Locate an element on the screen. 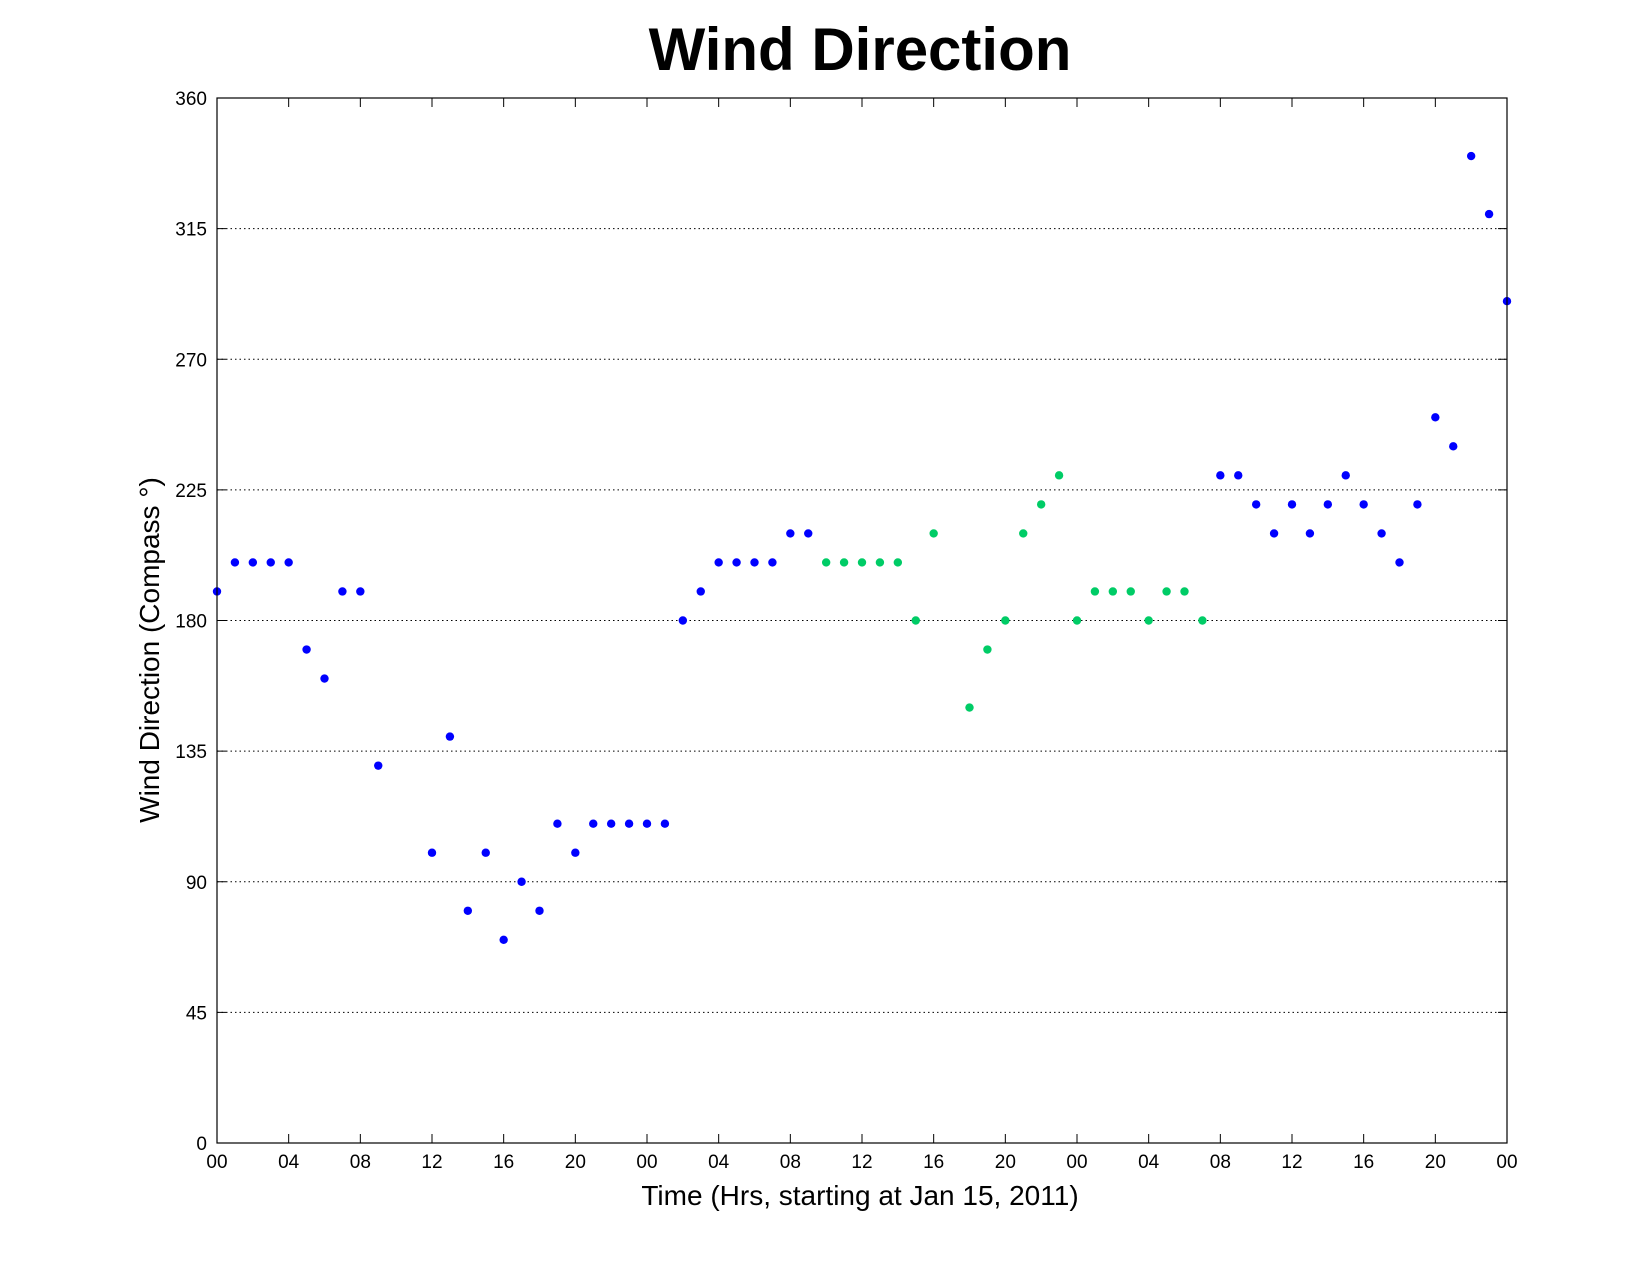 The width and height of the screenshot is (1650, 1275). y-tick-label: 315 is located at coordinates (191, 230).